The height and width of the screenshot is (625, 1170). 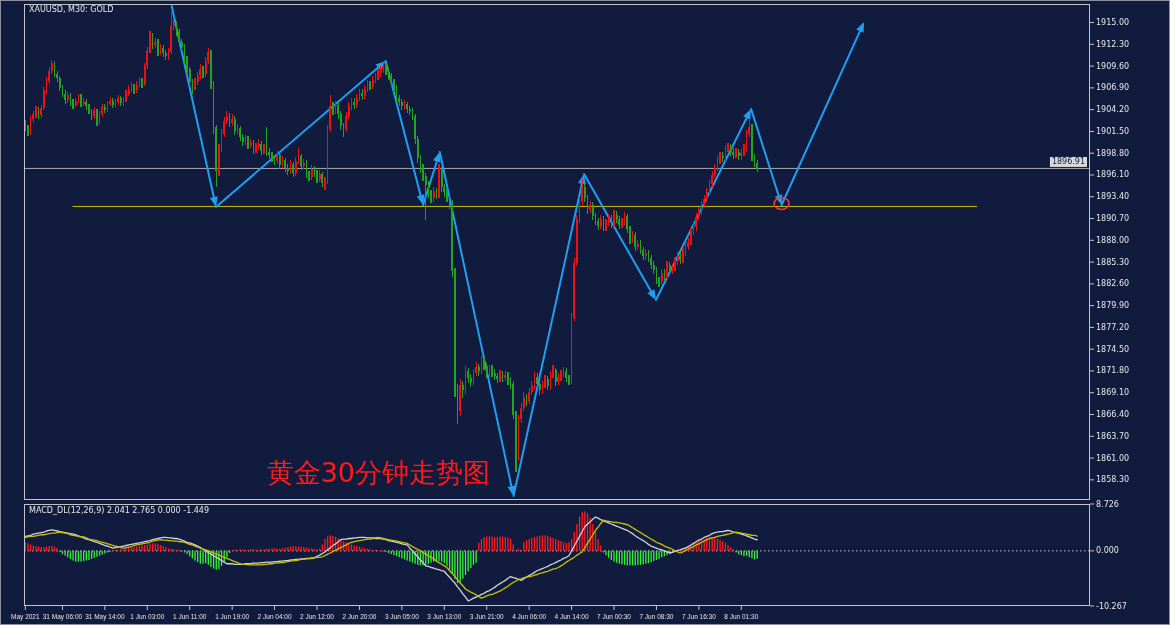 What do you see at coordinates (1113, 284) in the screenshot?
I see `y-tick-label: 1882.60` at bounding box center [1113, 284].